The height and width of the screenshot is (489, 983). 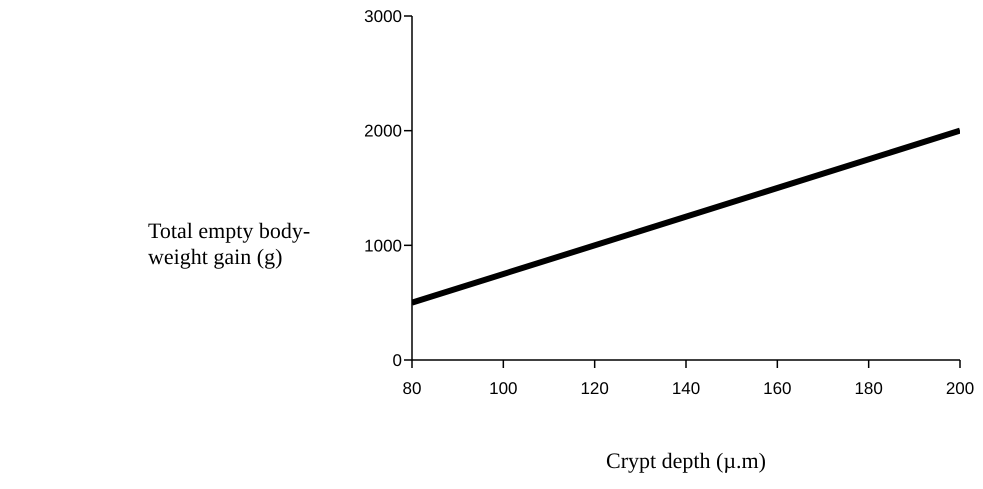 I want to click on x-tick-label: 180, so click(x=868, y=388).